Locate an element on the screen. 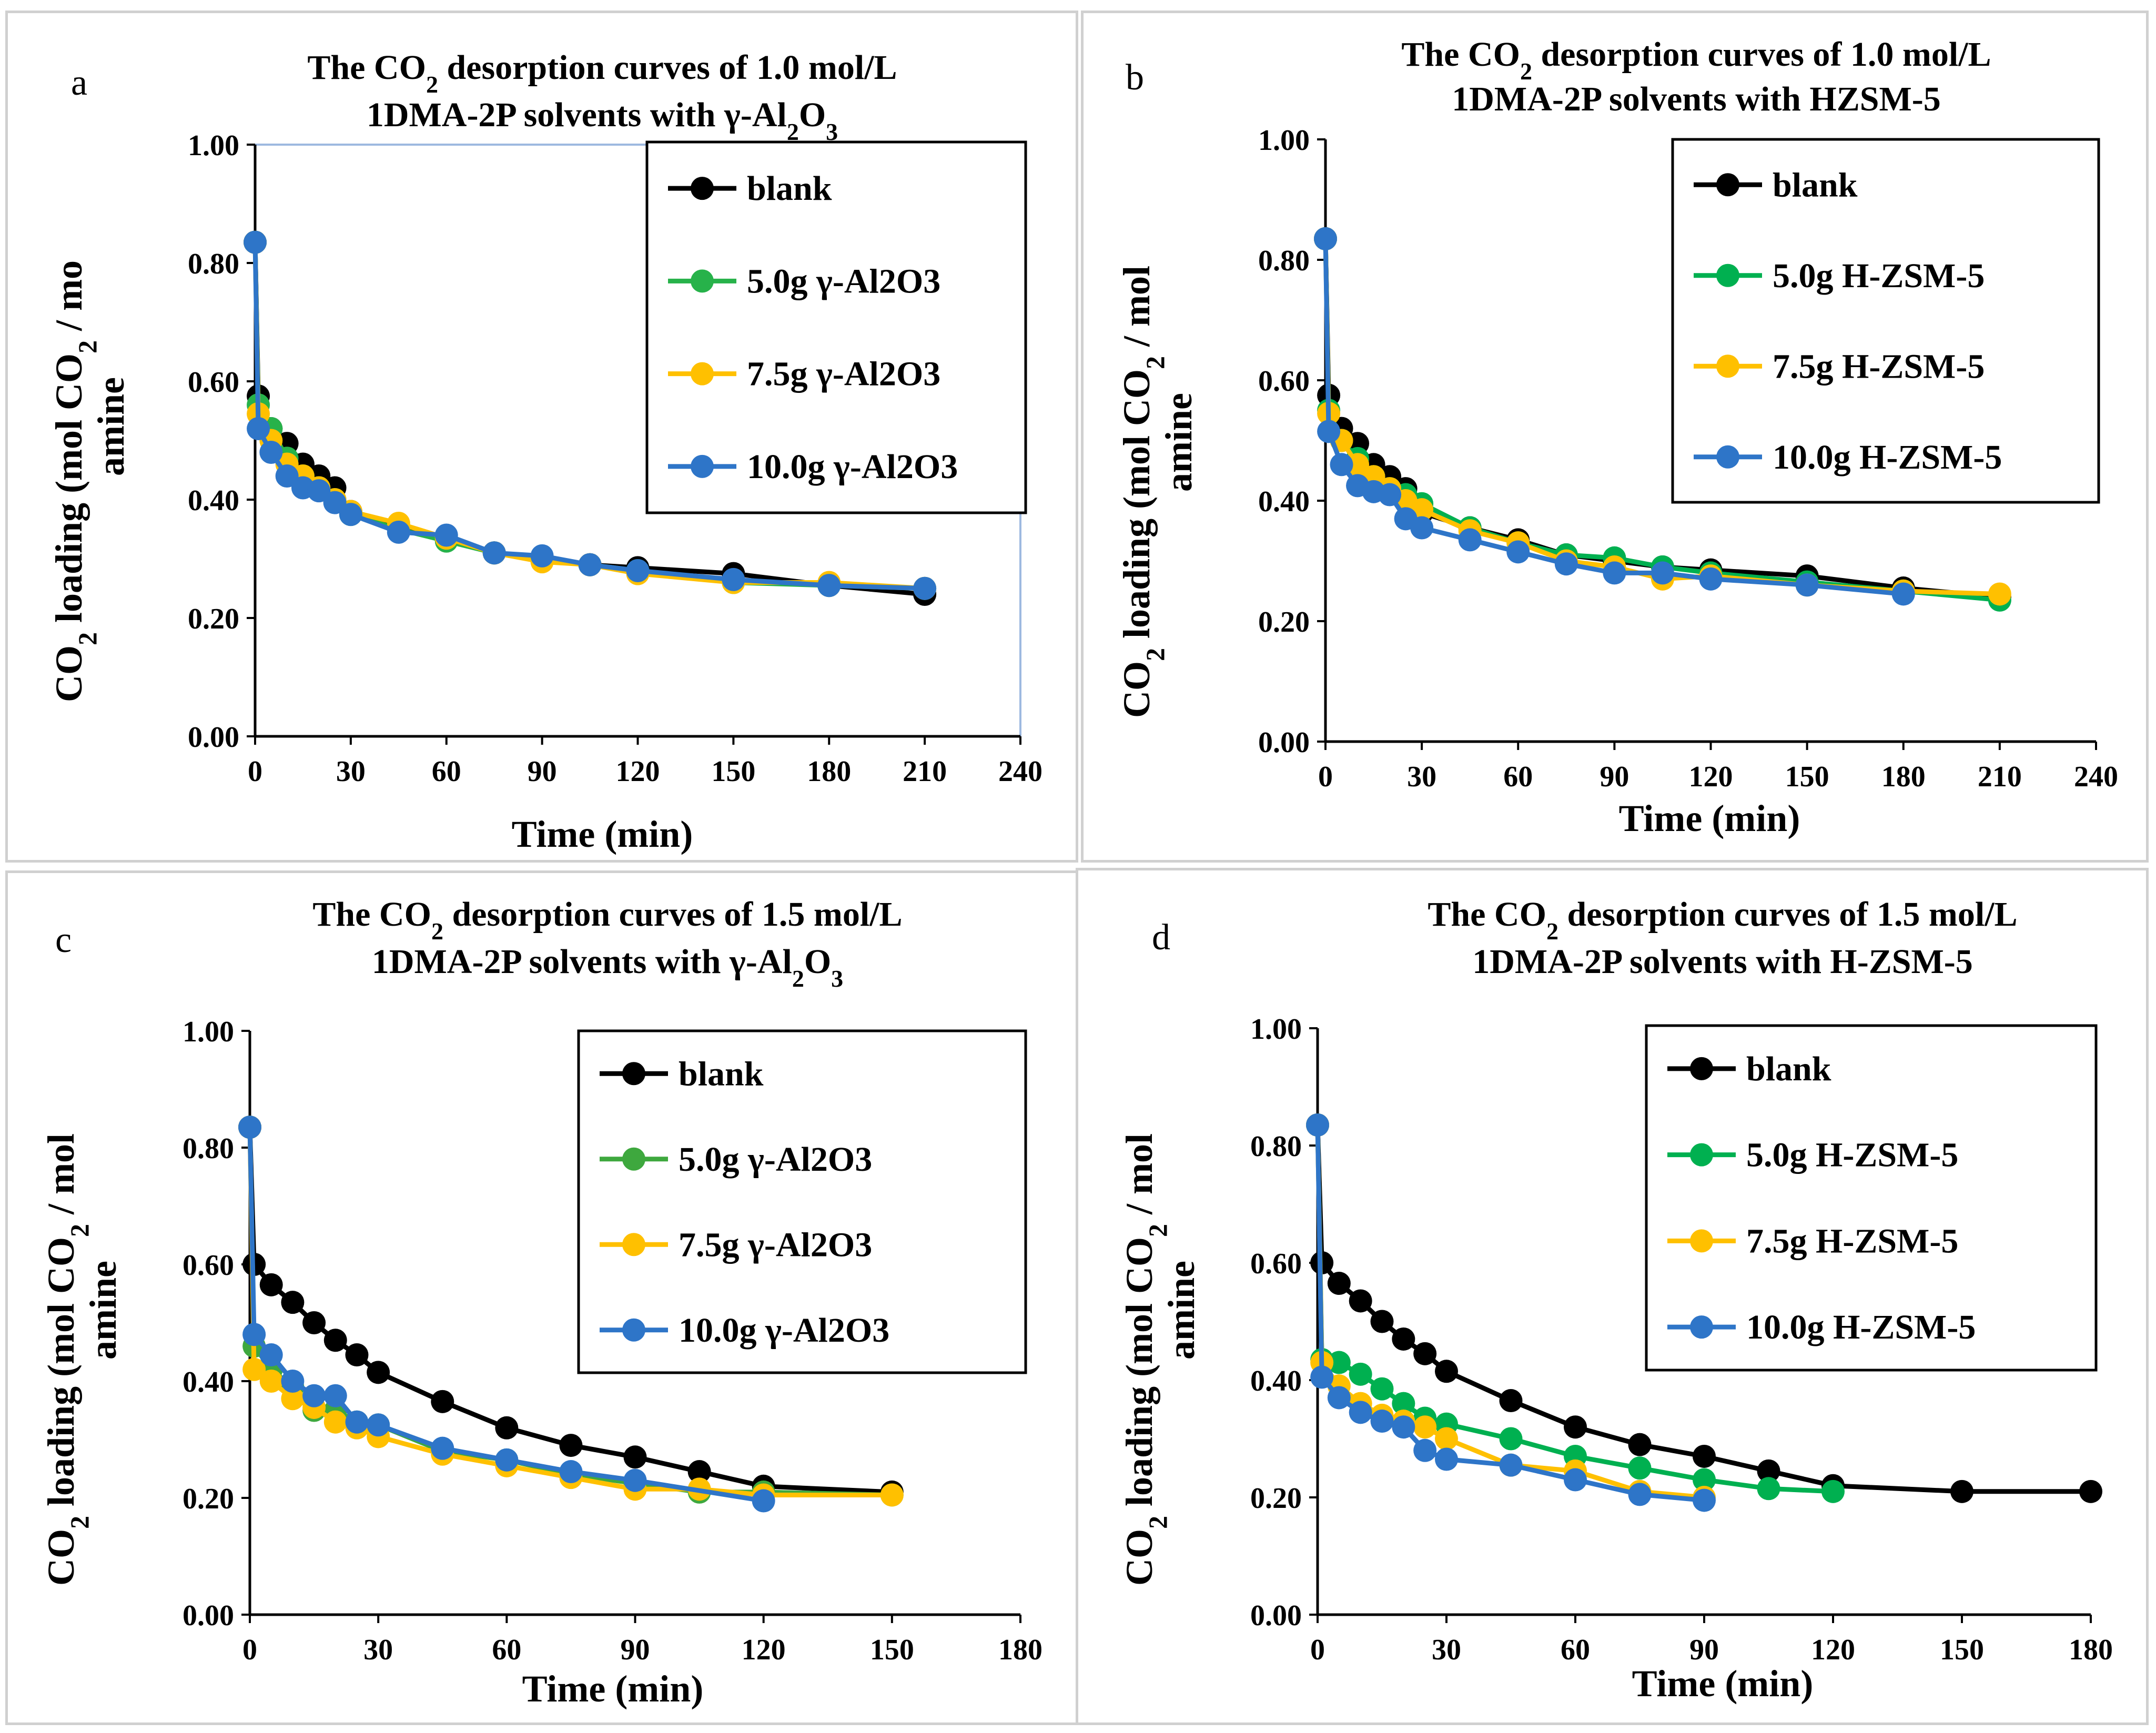 The width and height of the screenshot is (2156, 1733). chart-title-line2: 1DMA-2P solvents with H-ZSM-5 is located at coordinates (1722, 961).